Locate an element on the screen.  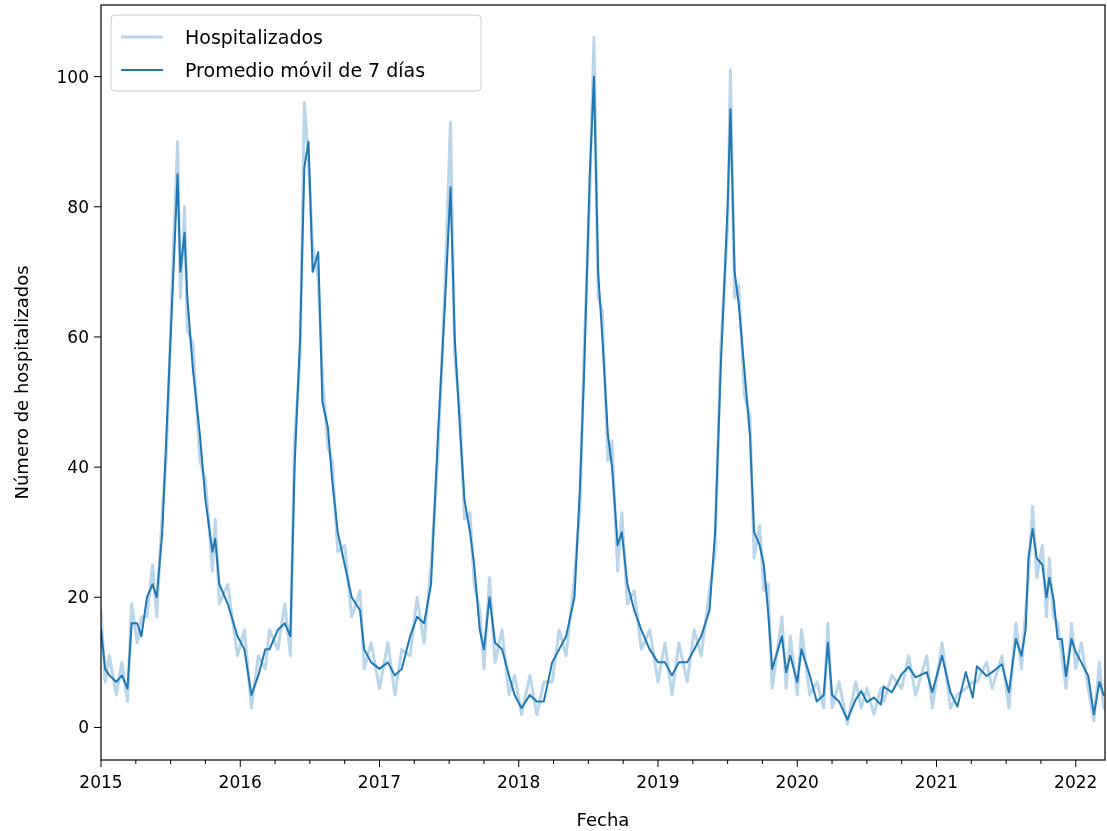
x-tick-label: 2017 is located at coordinates (379, 782).